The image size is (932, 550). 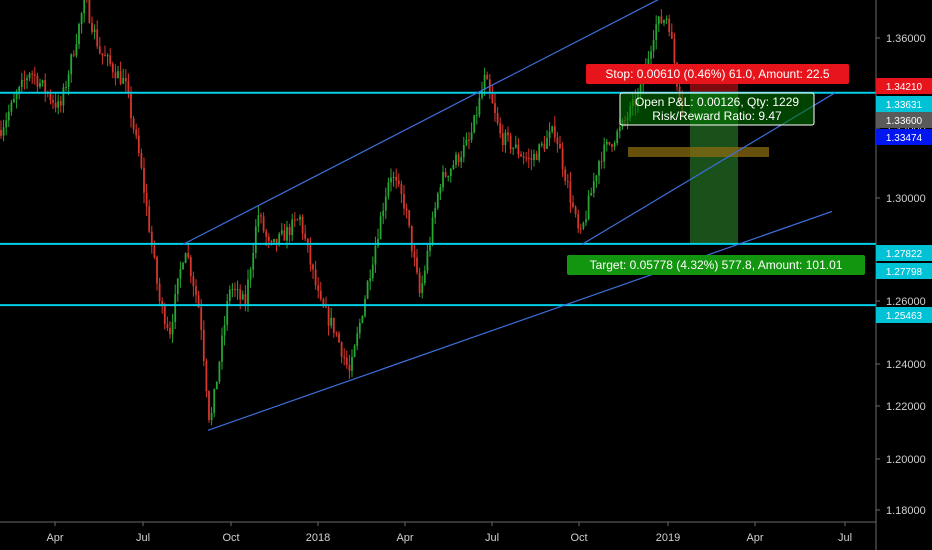 I want to click on x-tick-label: 2018, so click(x=318, y=538).